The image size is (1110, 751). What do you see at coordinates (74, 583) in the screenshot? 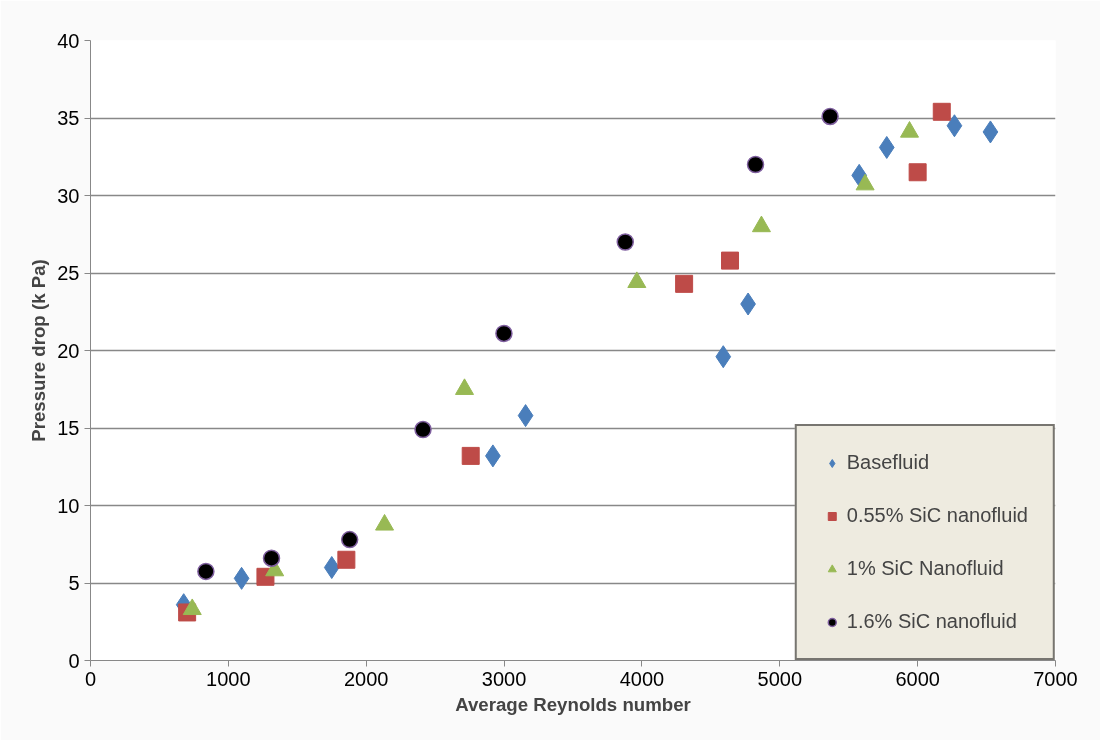
I see `y-tick-label: 5` at bounding box center [74, 583].